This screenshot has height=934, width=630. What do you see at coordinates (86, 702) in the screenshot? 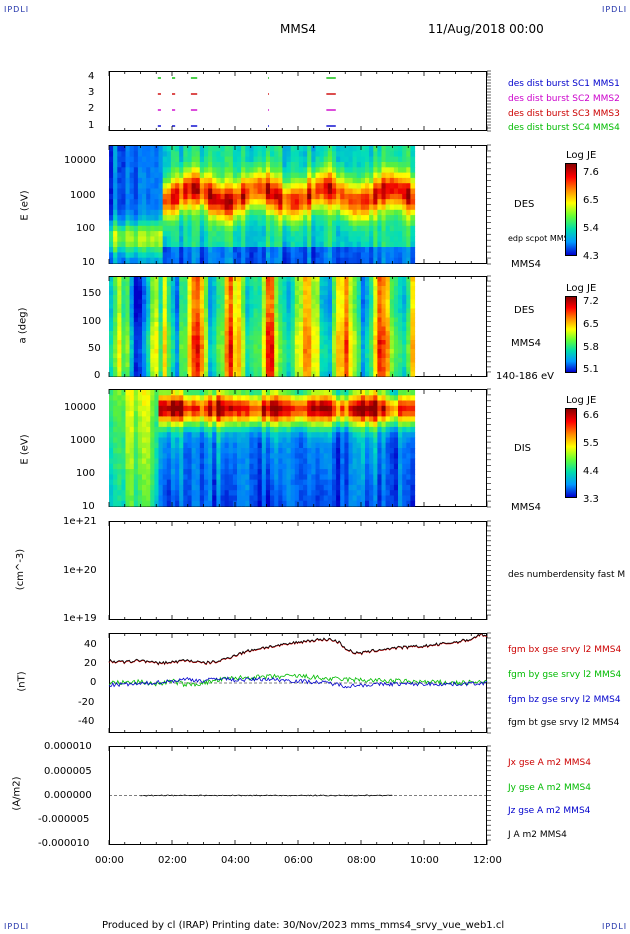
I see `bfield-ytick: -20` at bounding box center [86, 702].